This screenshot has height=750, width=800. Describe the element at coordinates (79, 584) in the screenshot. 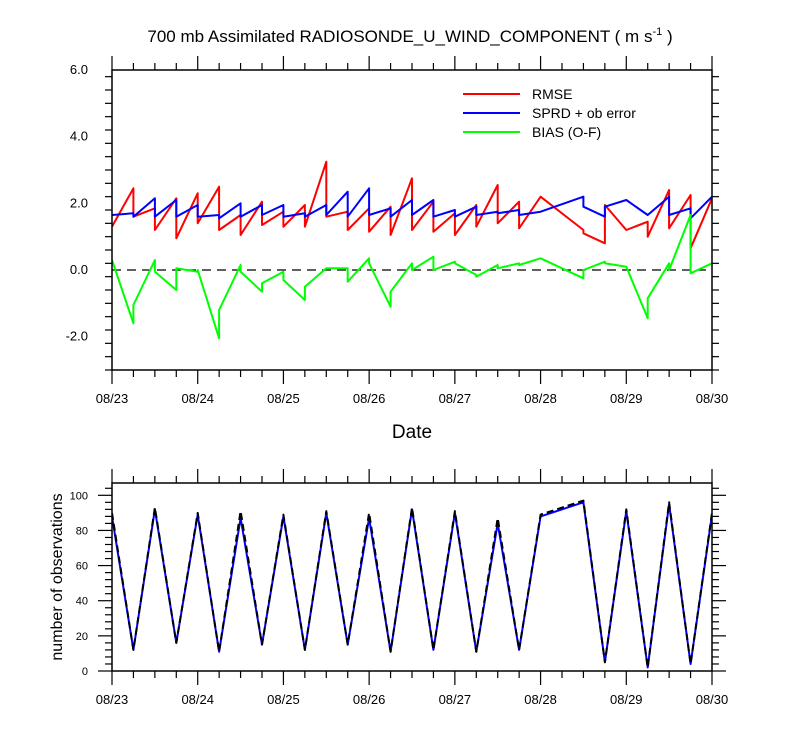

I see `bottom-y-tick-labels: 0 20 40 60 80 100` at that location.